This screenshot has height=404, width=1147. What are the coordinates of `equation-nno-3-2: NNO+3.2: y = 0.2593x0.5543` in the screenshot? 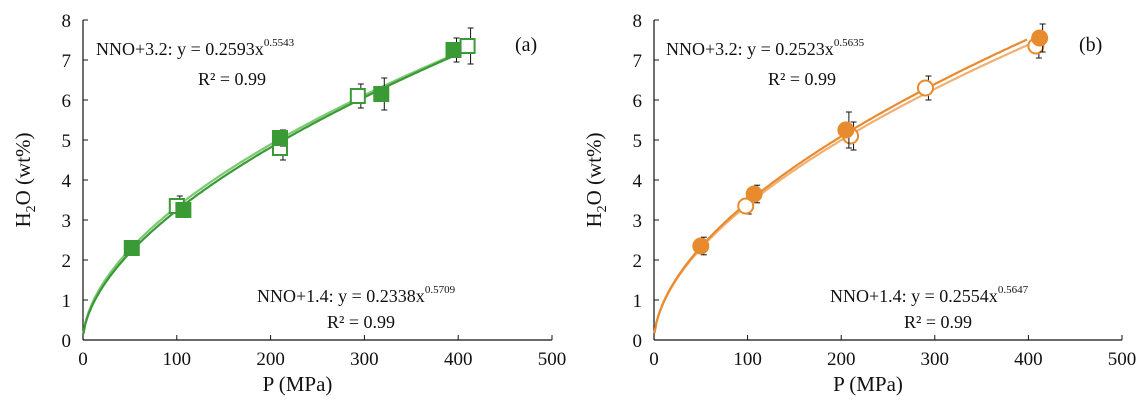 It's located at (195, 48).